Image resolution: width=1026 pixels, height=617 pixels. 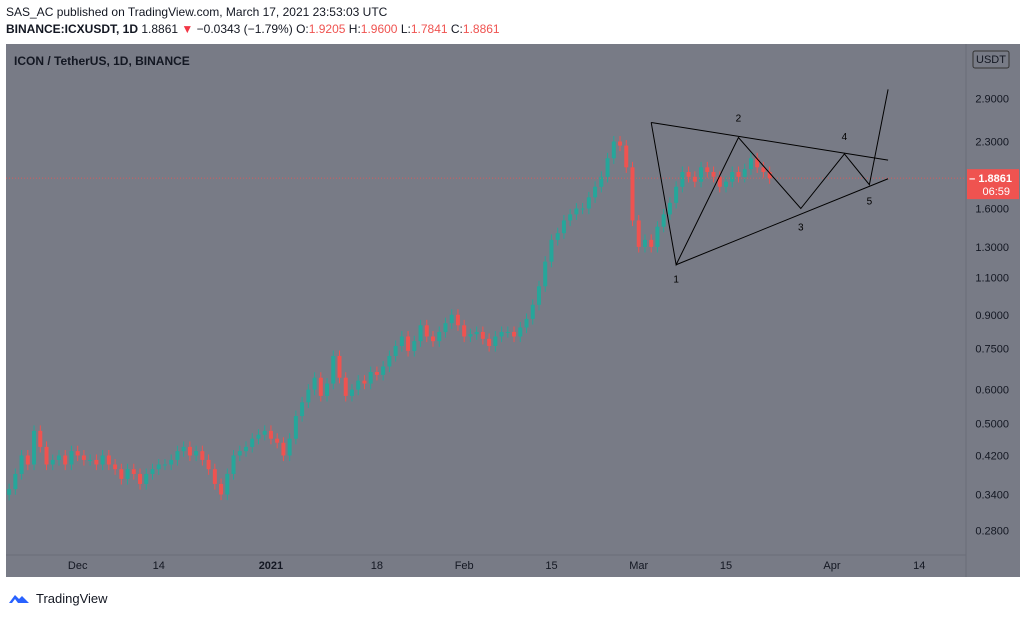 What do you see at coordinates (992, 316) in the screenshot?
I see `y-tick-label: 0.9000` at bounding box center [992, 316].